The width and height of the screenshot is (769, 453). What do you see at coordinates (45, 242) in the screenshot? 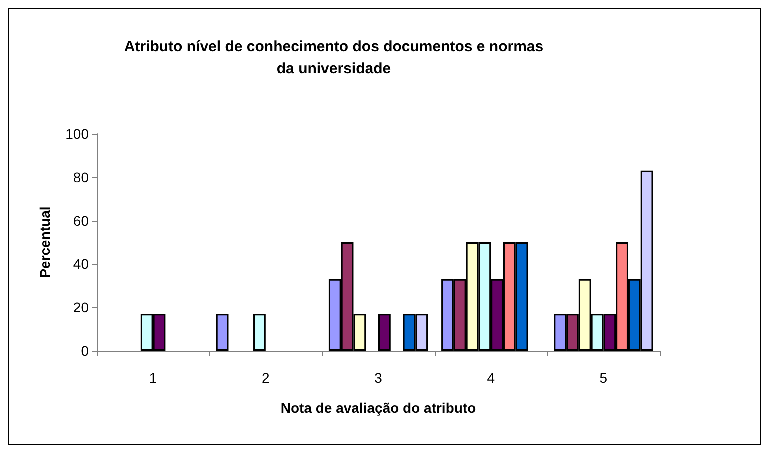
I see `y-axis-title: Percentual` at bounding box center [45, 242].